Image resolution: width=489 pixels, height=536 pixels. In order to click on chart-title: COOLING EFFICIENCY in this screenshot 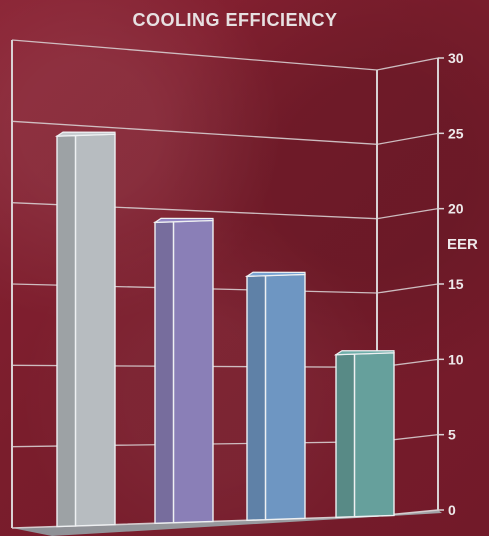, I will do `click(235, 20)`.